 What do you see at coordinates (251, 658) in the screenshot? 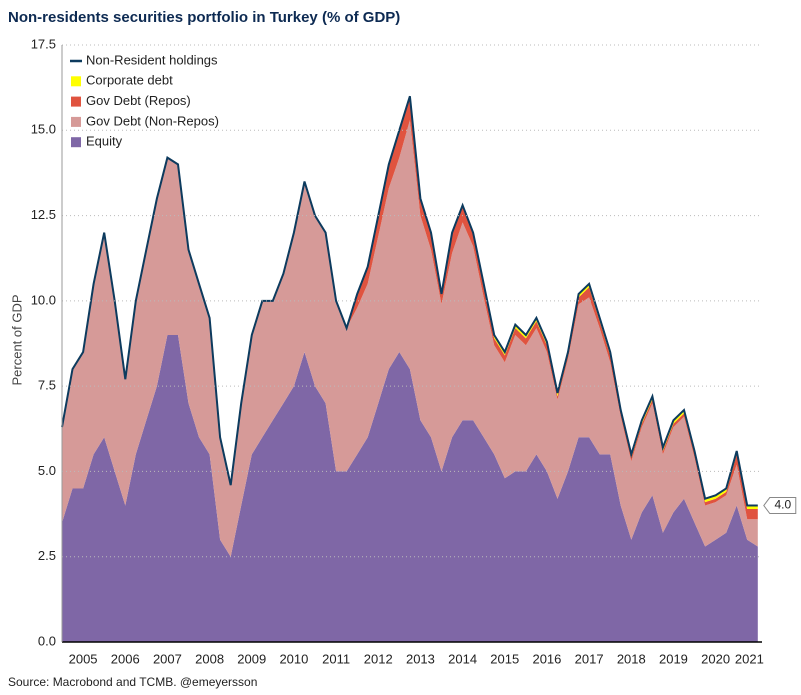
I see `x-tick-label: 2009` at bounding box center [251, 658].